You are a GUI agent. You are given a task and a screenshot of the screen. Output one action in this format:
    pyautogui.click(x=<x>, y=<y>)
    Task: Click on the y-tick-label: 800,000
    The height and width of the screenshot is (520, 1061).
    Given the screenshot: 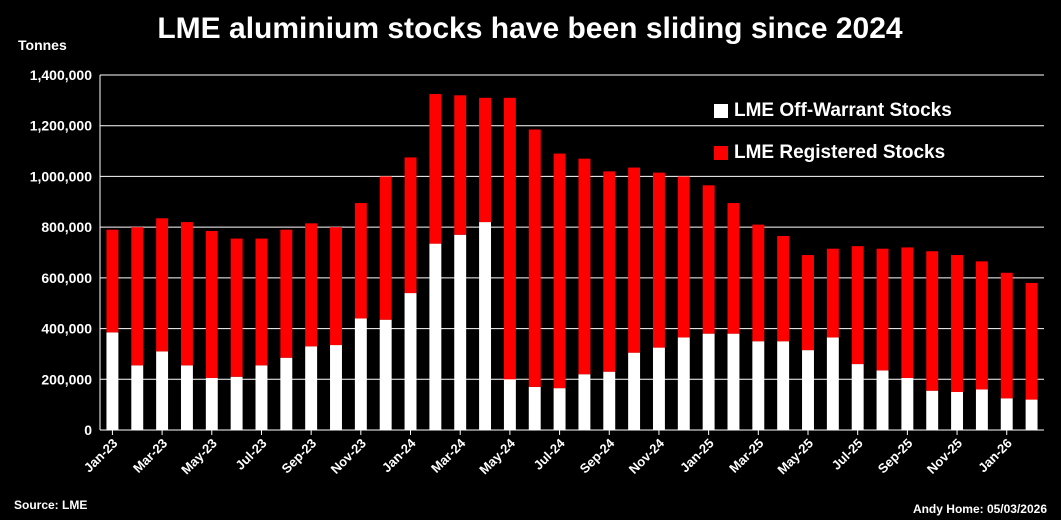 What is the action you would take?
    pyautogui.click(x=66, y=227)
    